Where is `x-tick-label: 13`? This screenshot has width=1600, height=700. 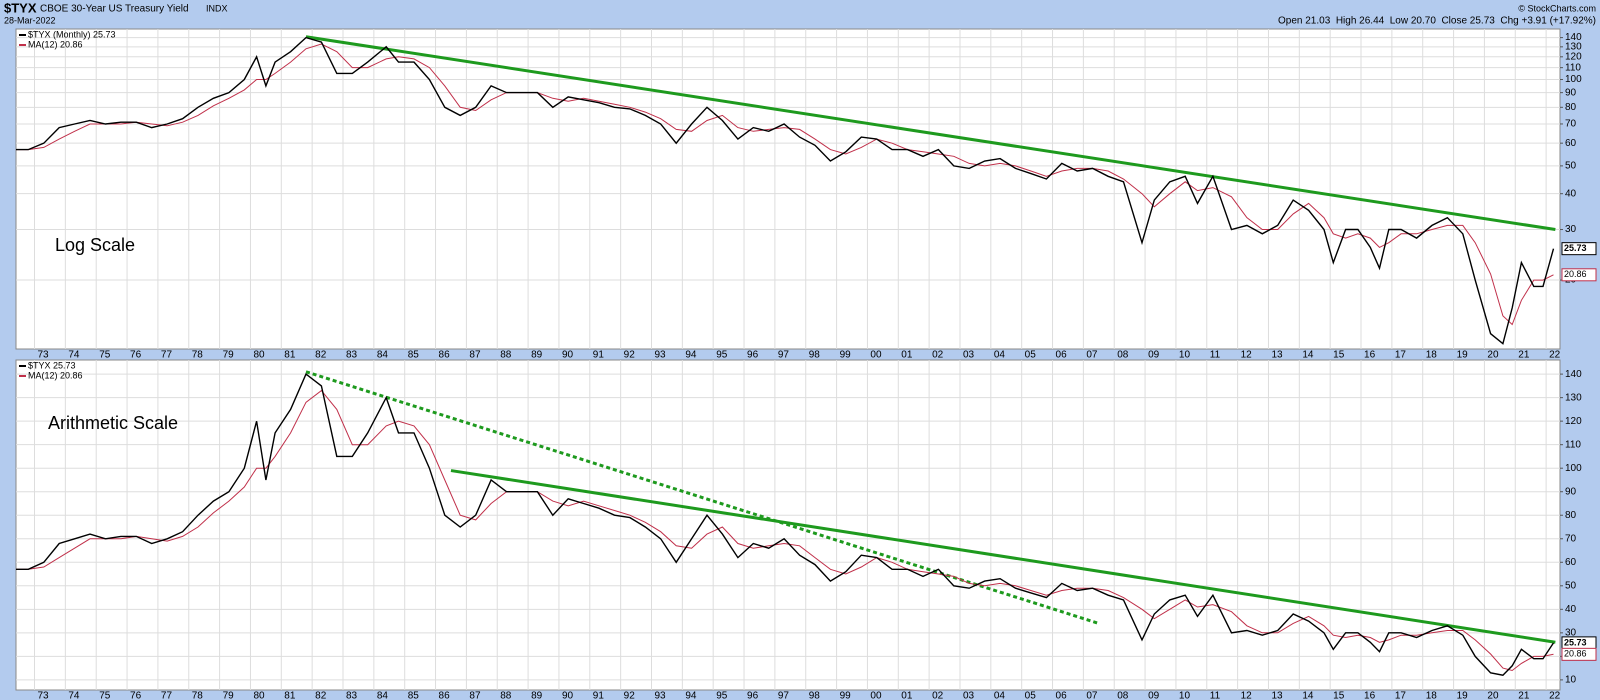 x-tick-label: 13 is located at coordinates (1277, 355).